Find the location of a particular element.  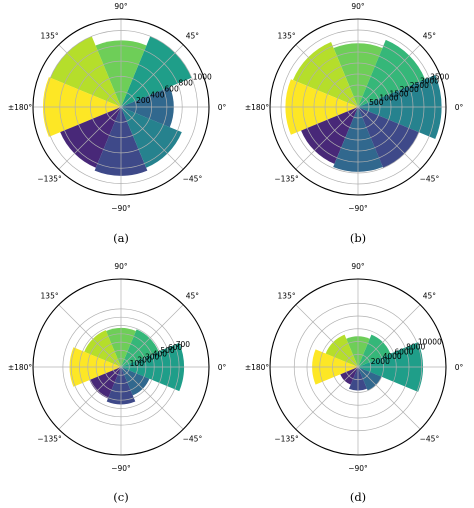

radial-tick-label: 6000 is located at coordinates (403, 351).